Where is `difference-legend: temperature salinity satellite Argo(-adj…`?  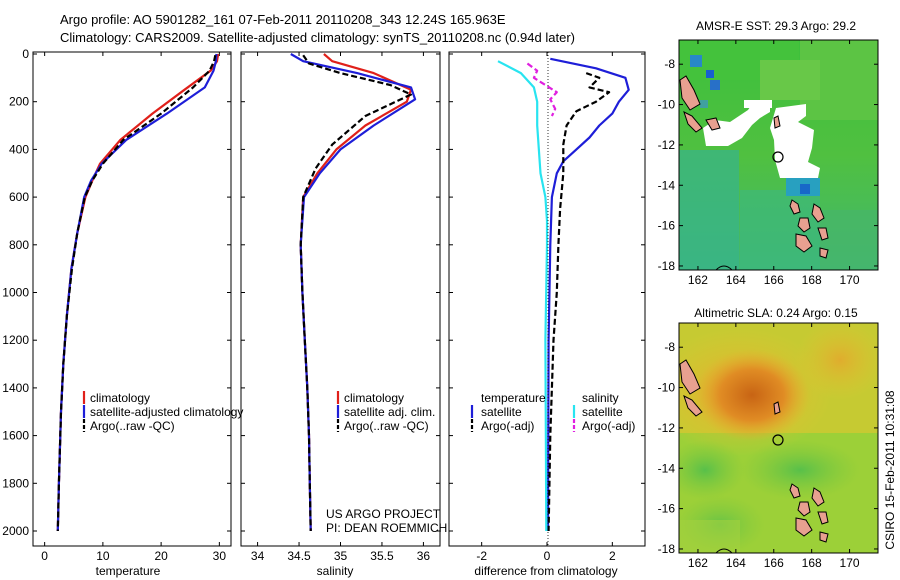
difference-legend: temperature salinity satellite Argo(-adj… is located at coordinates (552, 412).